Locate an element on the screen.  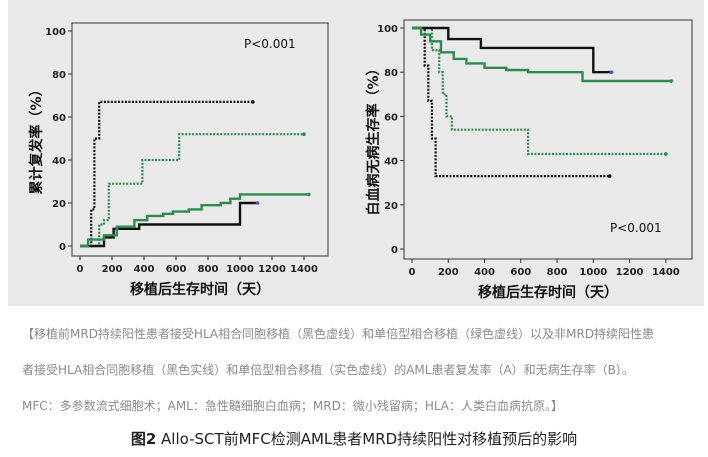
chart-1-x-tick-label: 1200 is located at coordinates (272, 269).